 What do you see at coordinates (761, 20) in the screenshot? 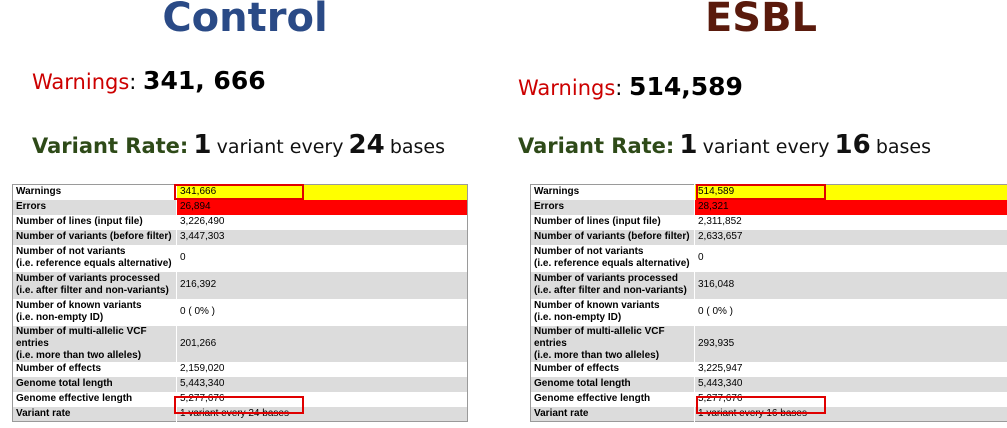
I see `panel-title: ESBL` at bounding box center [761, 20].